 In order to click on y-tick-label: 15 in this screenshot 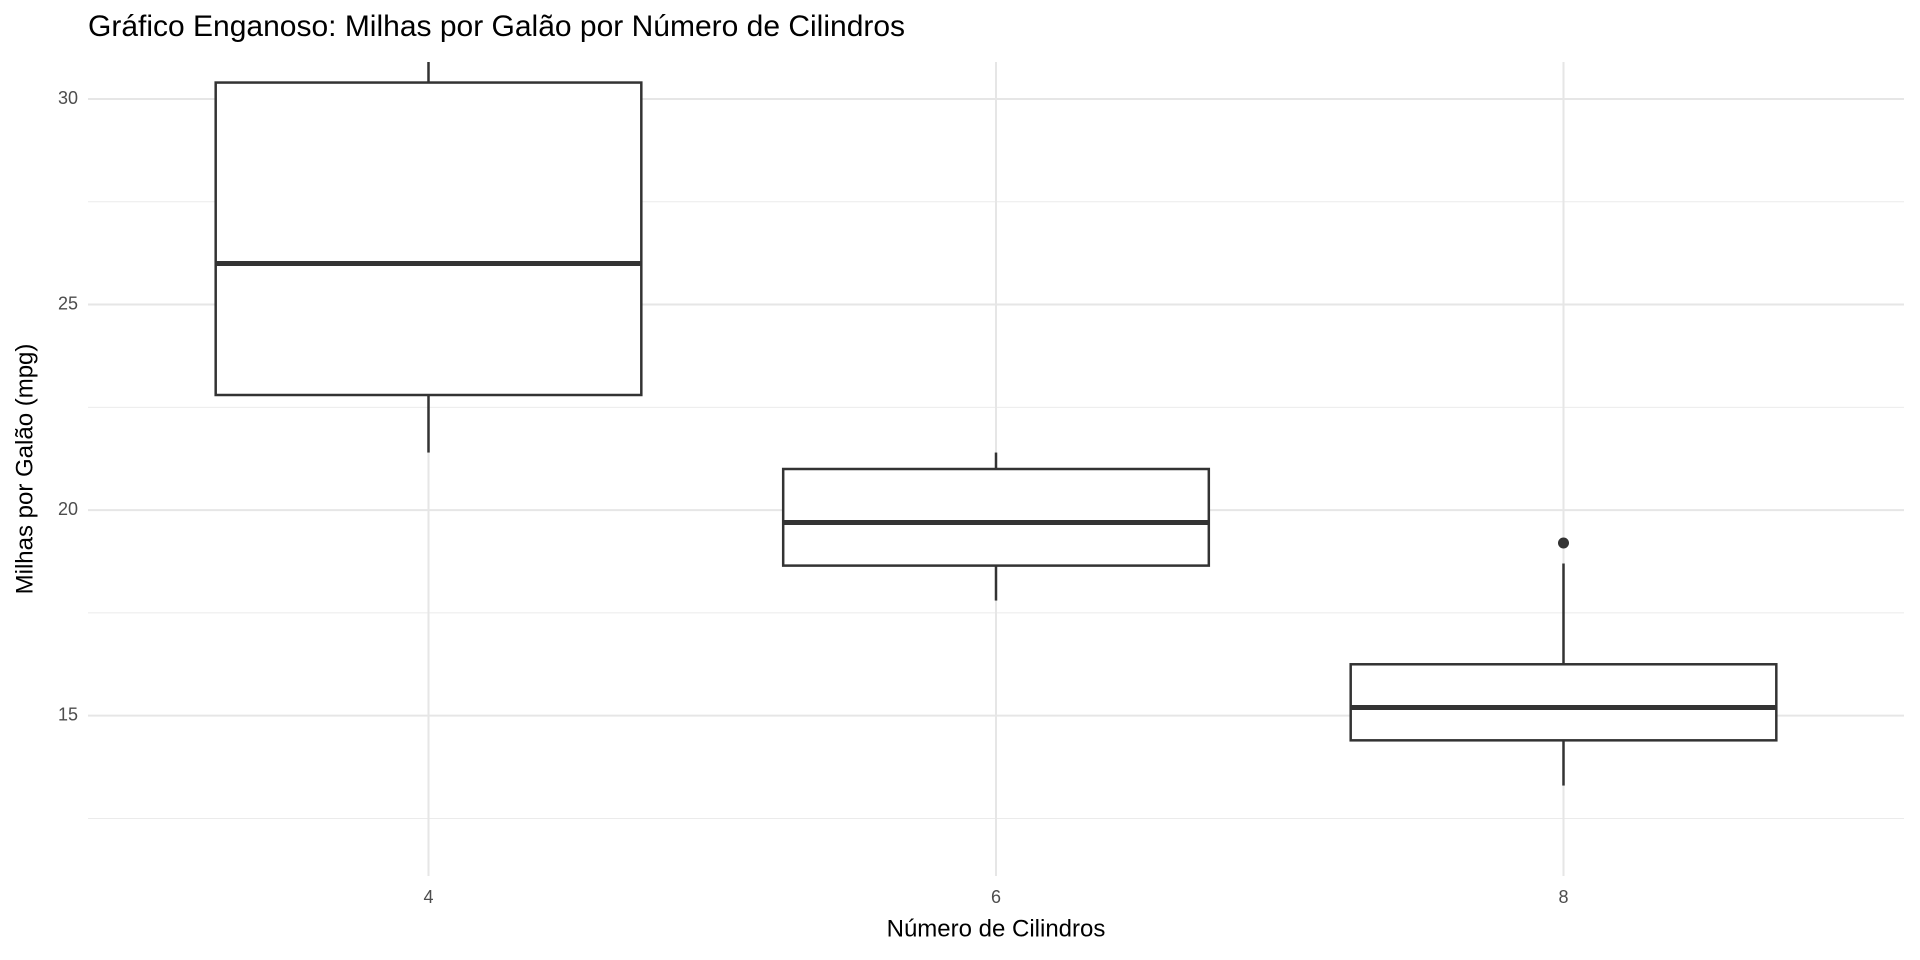, I will do `click(68, 714)`.